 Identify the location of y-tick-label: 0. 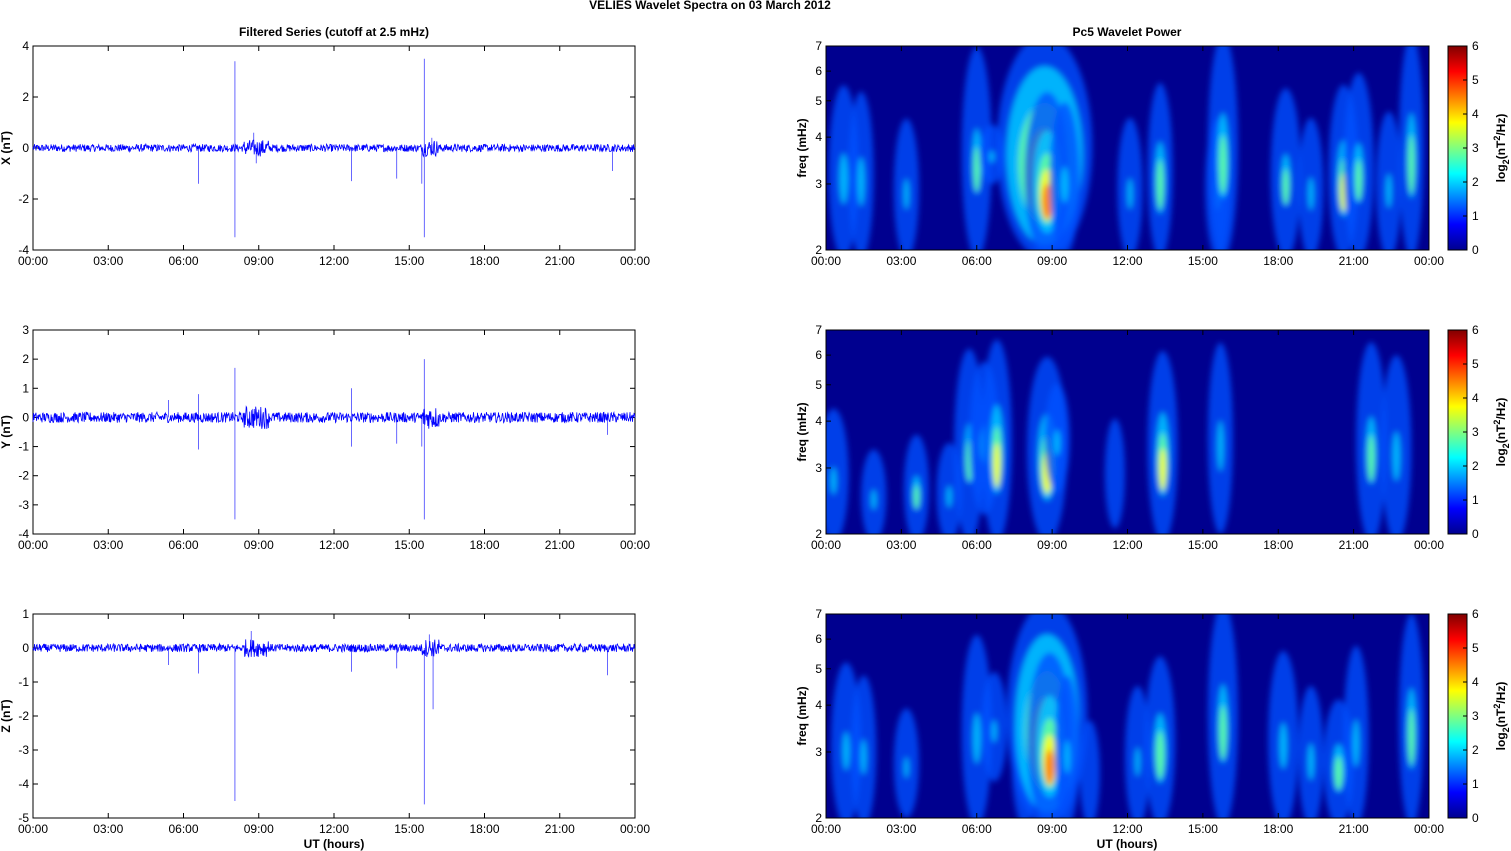
(25, 648).